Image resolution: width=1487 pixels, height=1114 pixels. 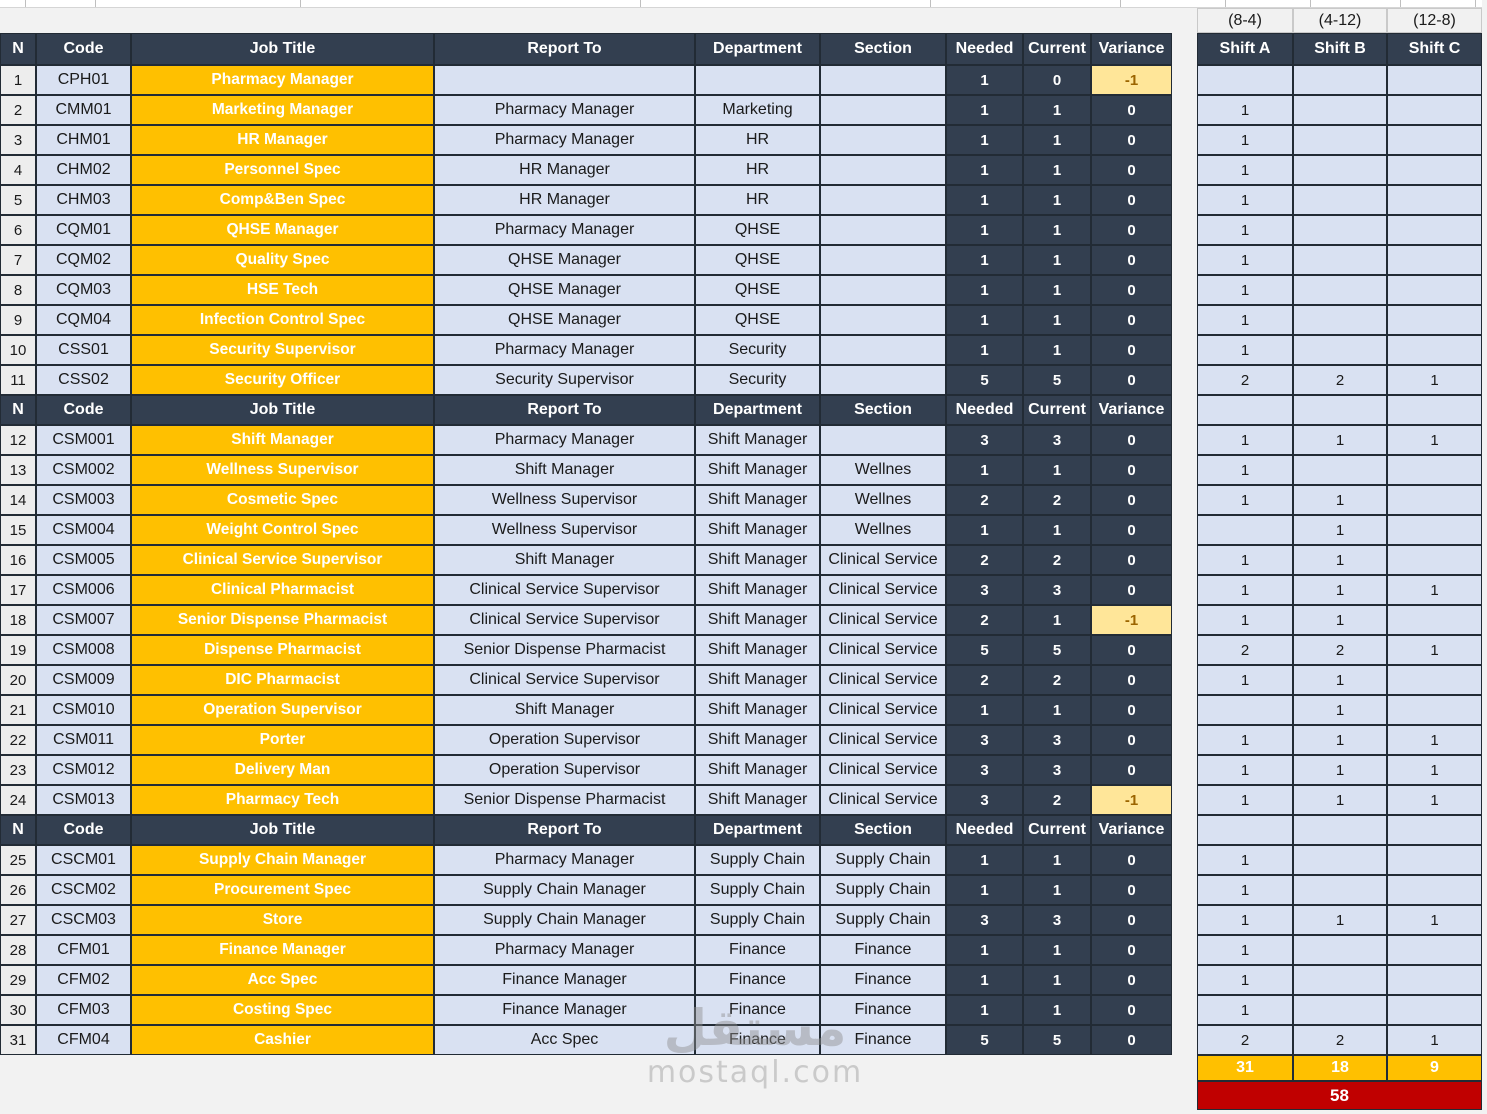 I want to click on job-title-cell: Quality Spec, so click(x=282, y=260).